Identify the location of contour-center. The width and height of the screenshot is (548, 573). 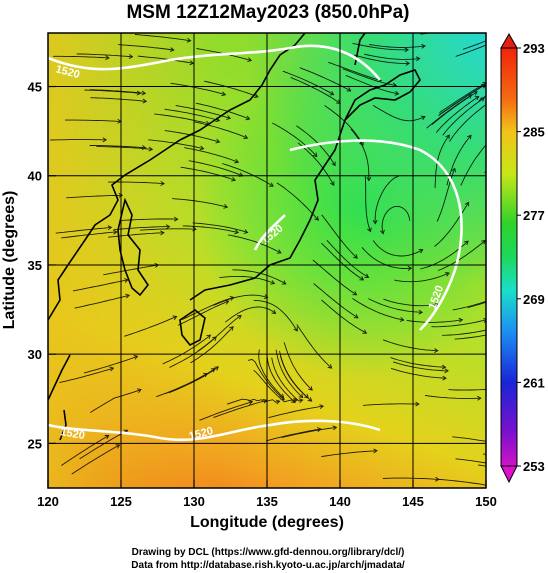
(269, 232).